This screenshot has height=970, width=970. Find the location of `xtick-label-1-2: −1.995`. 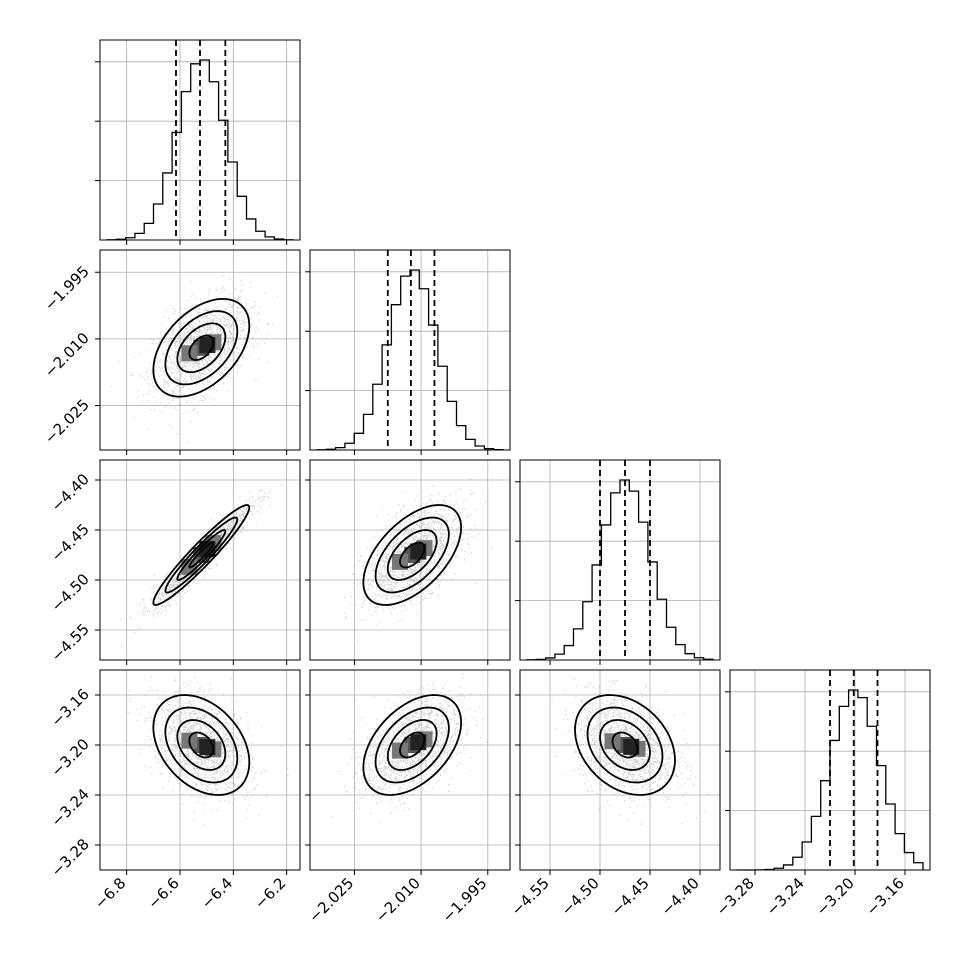

xtick-label-1-2: −1.995 is located at coordinates (465, 900).